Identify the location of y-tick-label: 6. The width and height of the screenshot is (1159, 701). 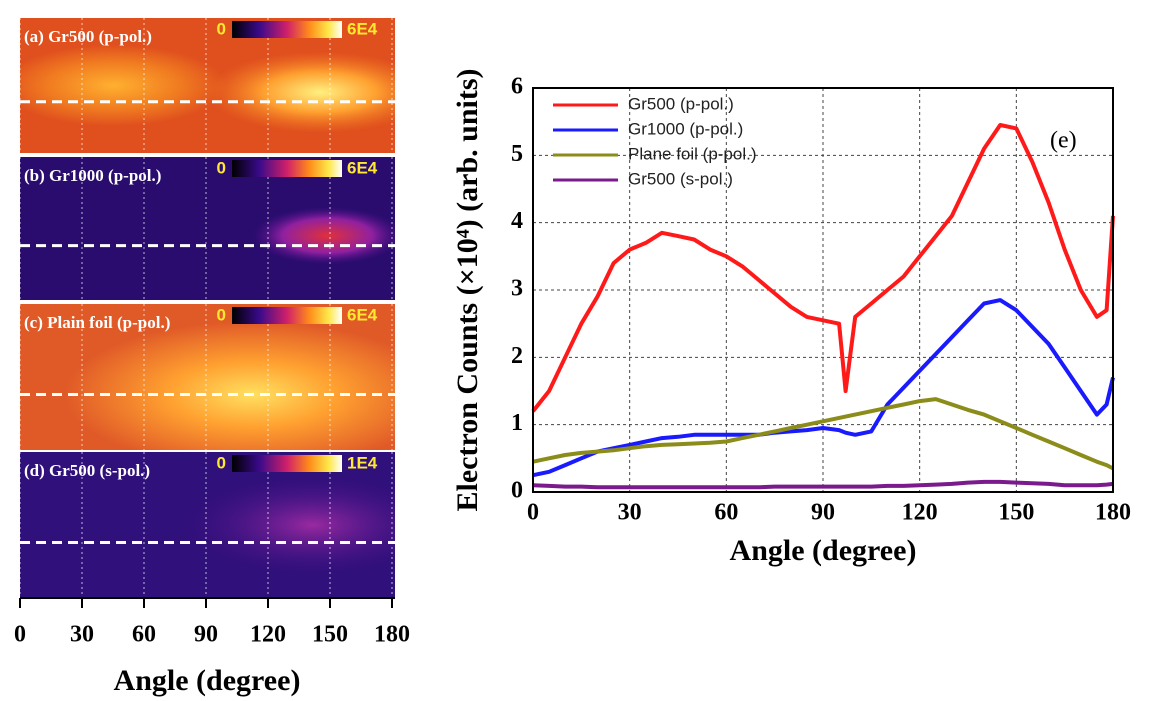
(517, 87).